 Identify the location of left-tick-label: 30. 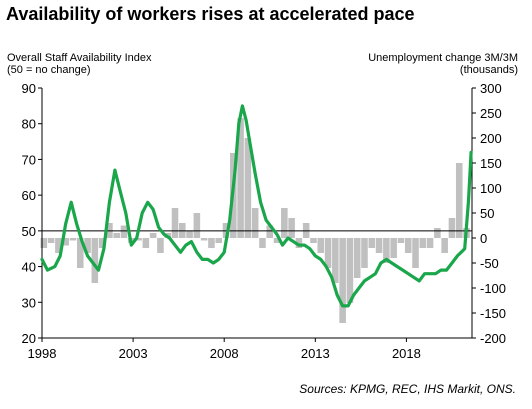
(29, 302).